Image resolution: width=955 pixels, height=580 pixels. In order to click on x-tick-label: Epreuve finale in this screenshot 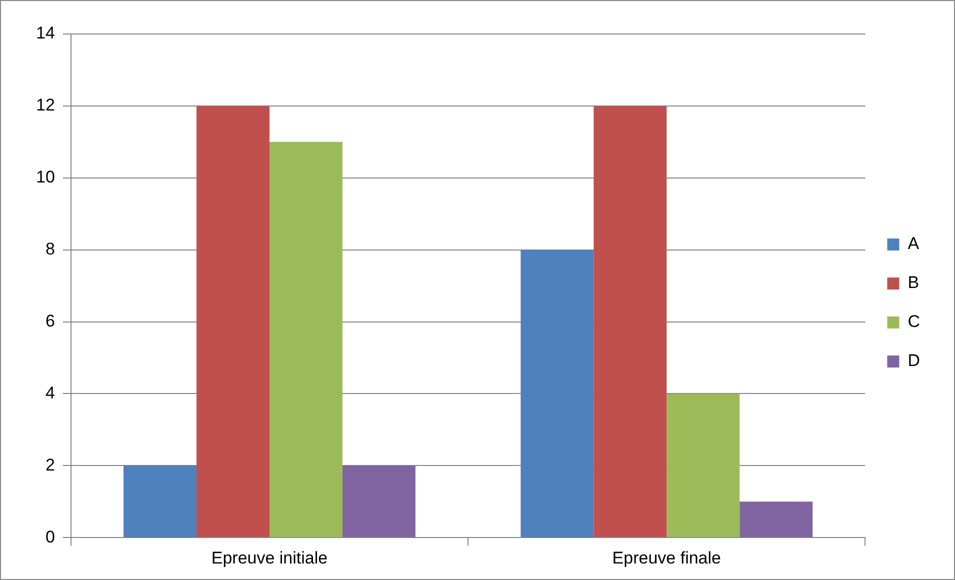, I will do `click(666, 558)`.